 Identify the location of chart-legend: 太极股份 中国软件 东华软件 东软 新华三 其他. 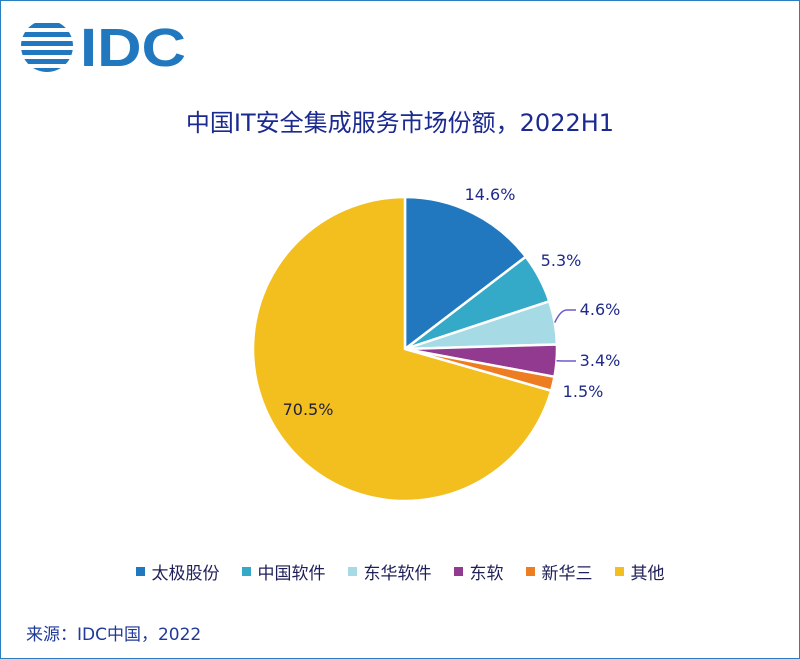
(400, 571).